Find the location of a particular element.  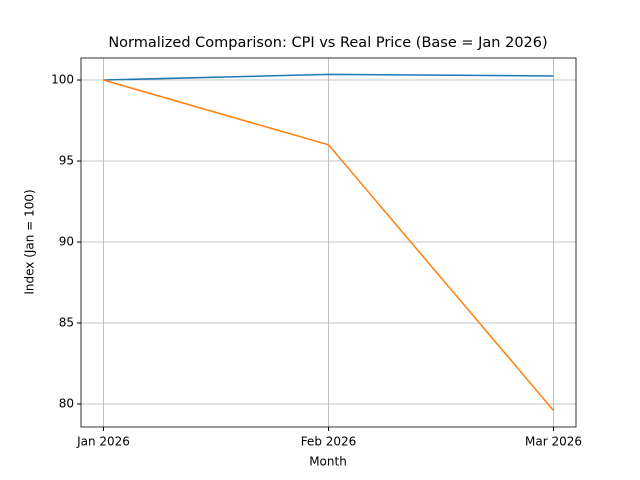

y-tick-label: 85 is located at coordinates (66, 323).